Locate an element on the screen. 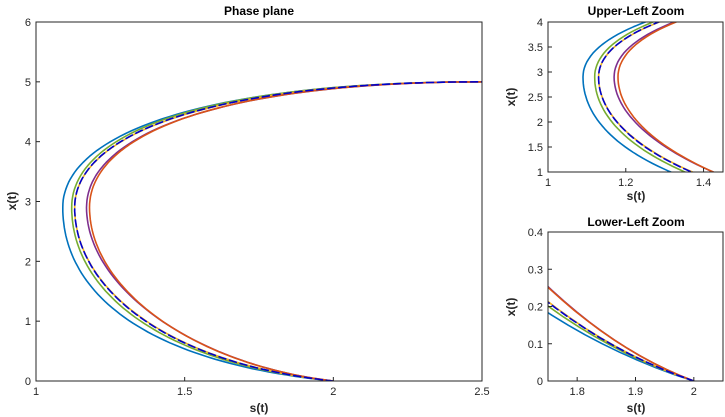 The image size is (725, 417). y-tick-label: 3.5 is located at coordinates (535, 48).